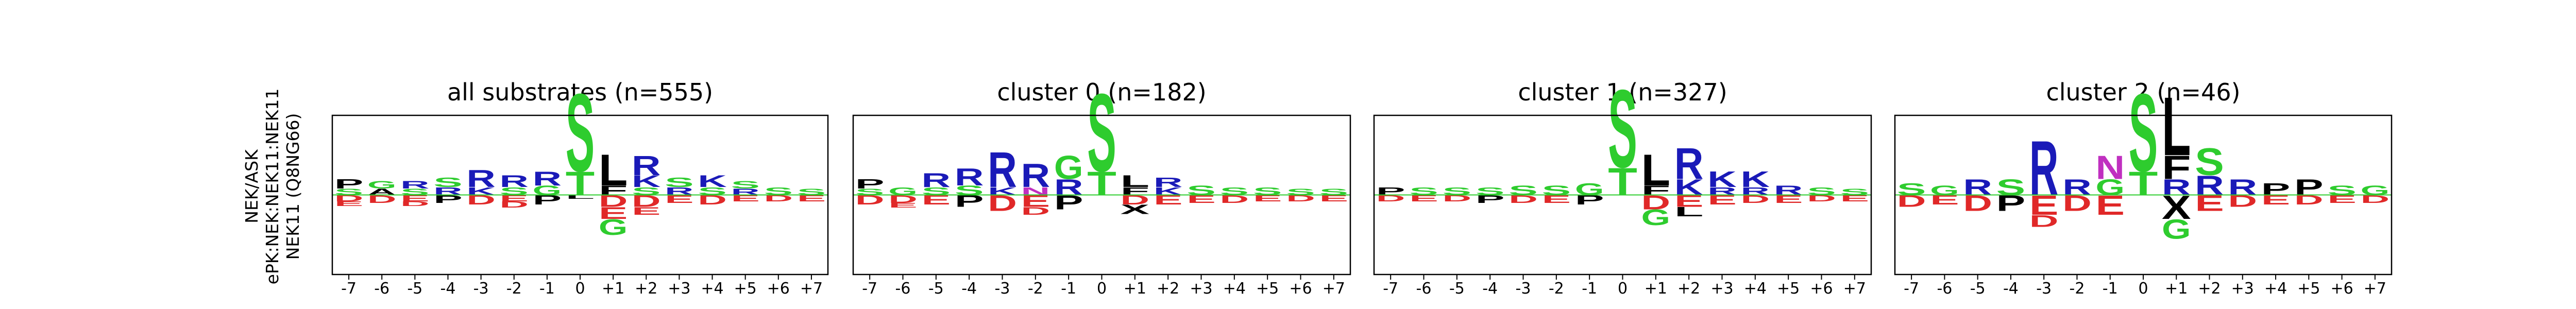 This screenshot has width=2576, height=309. Describe the element at coordinates (2110, 188) in the screenshot. I see `logo-letter: G` at that location.